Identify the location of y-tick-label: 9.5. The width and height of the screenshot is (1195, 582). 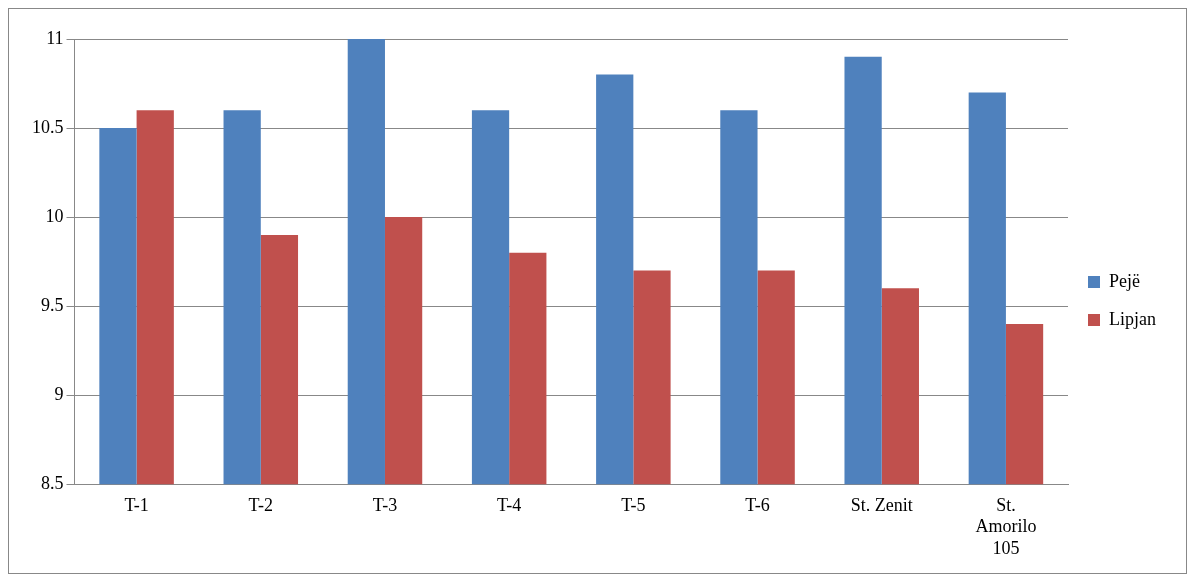
(52, 304).